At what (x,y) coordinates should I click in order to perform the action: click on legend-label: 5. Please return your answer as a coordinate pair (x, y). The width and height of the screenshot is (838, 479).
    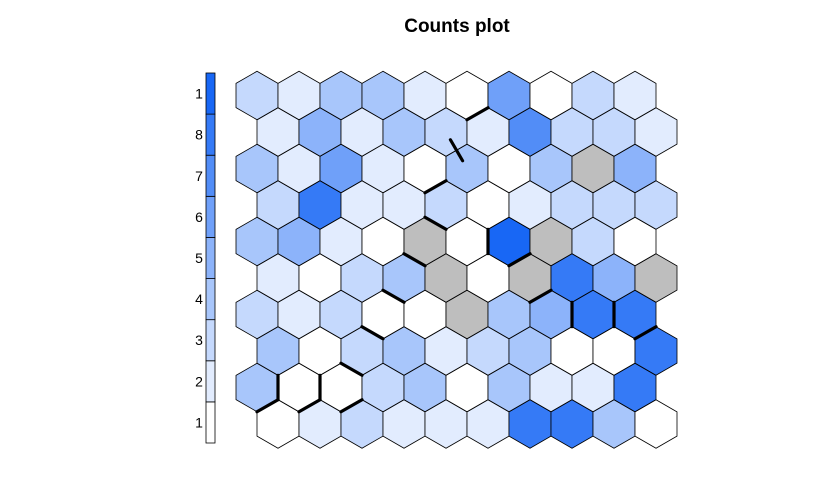
    Looking at the image, I should click on (199, 258).